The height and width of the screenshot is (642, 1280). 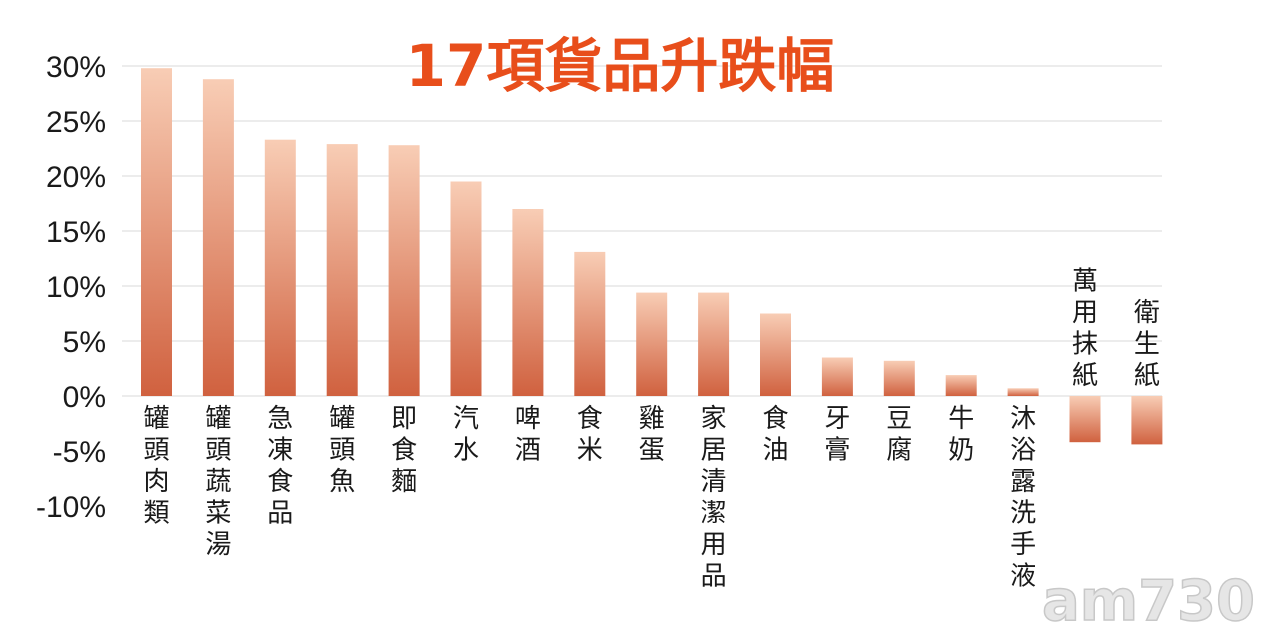 What do you see at coordinates (71, 507) in the screenshot?
I see `y-tick-label: -10%` at bounding box center [71, 507].